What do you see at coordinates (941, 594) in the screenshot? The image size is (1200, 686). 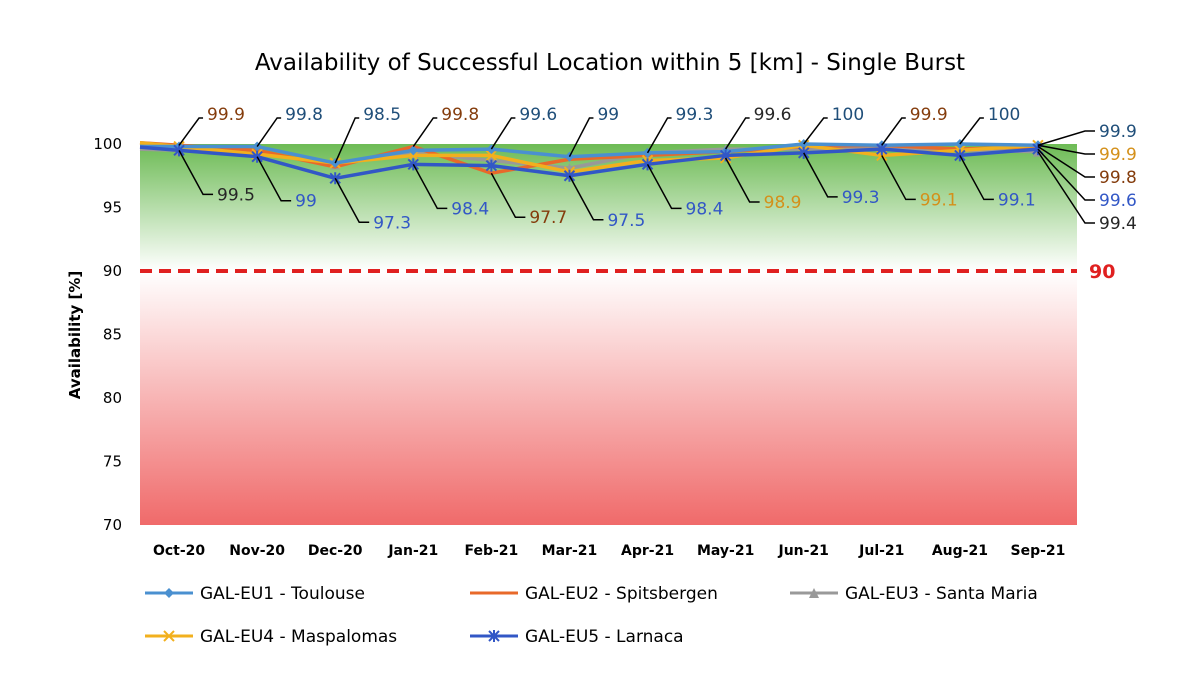 I see `legend-label: GAL-EU3 - Santa Maria` at bounding box center [941, 594].